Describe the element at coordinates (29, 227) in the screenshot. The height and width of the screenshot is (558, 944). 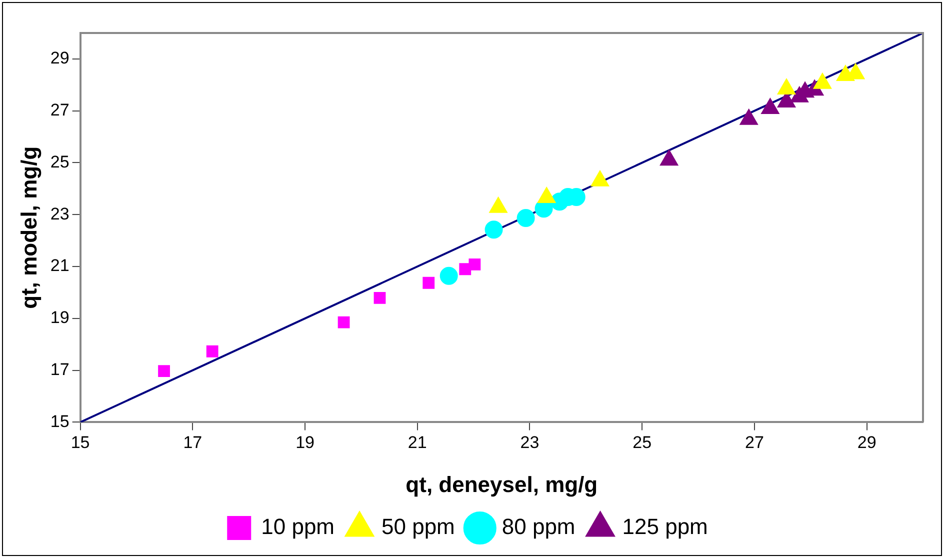
I see `y-axis-title: qt, model, mg/g` at that location.